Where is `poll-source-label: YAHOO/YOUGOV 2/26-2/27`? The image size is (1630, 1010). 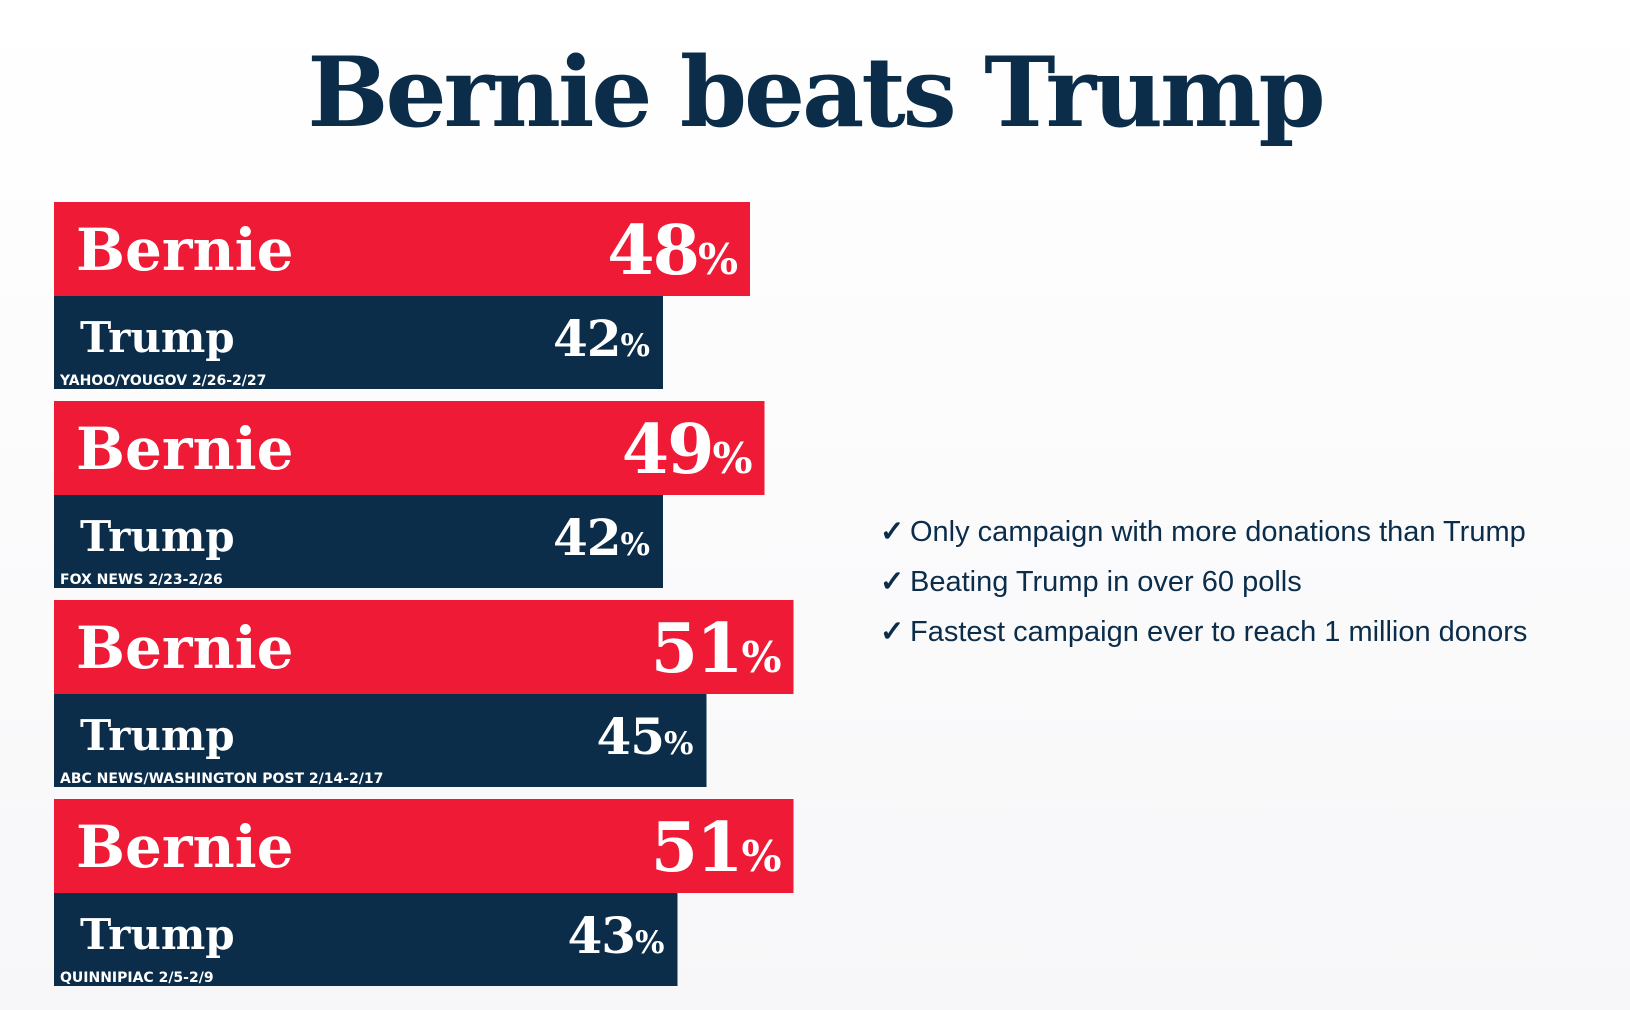
poll-source-label: YAHOO/YOUGOV 2/26-2/27 is located at coordinates (162, 381).